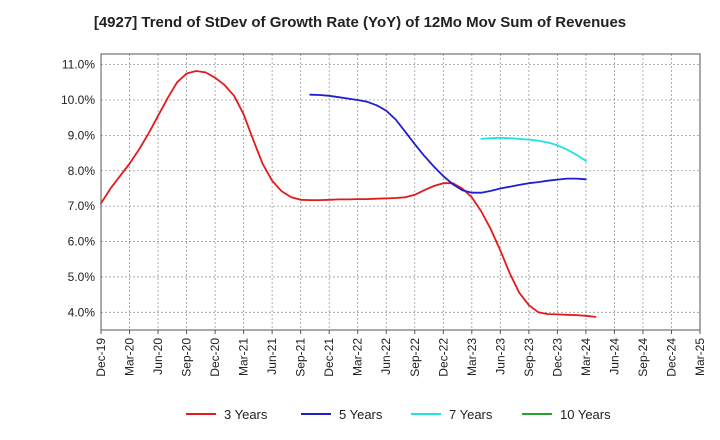 This screenshot has height=440, width=720. I want to click on x-tick-label: Dec-19, so click(101, 357).